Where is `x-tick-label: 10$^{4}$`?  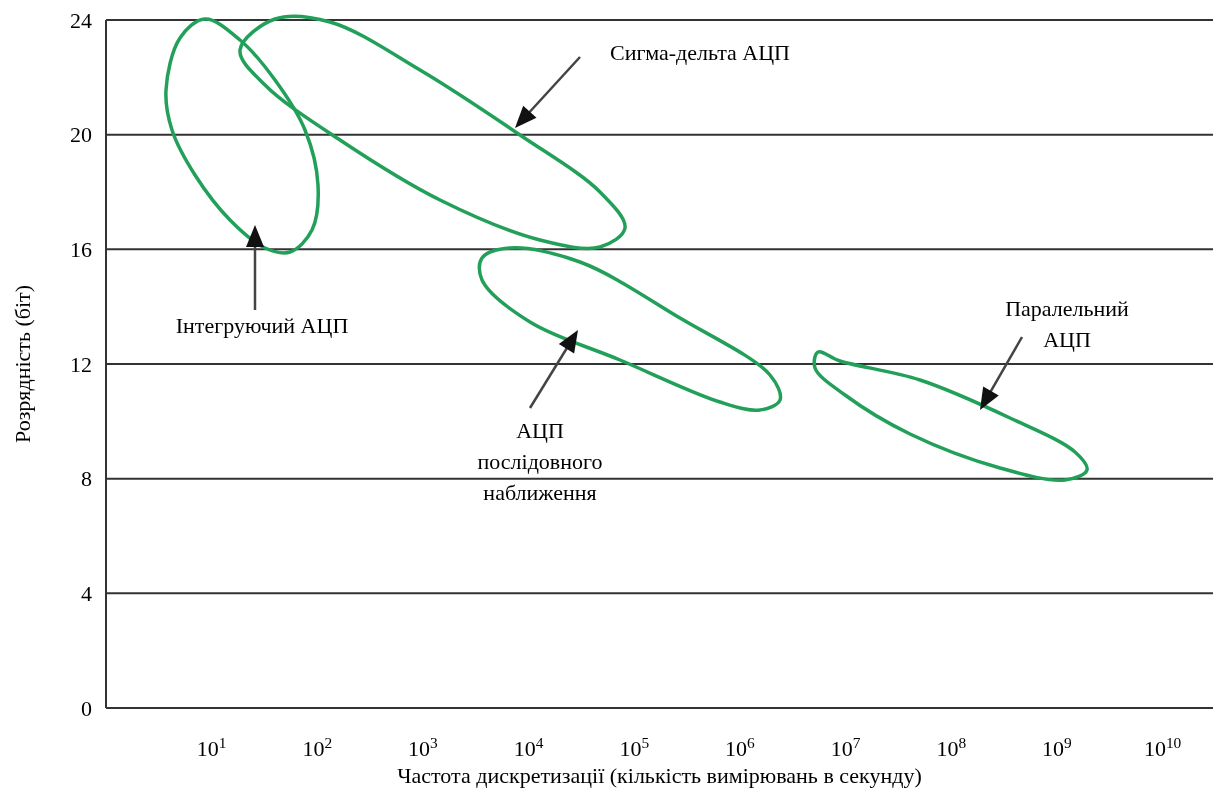
x-tick-label: 10$^{4}$ is located at coordinates (528, 747).